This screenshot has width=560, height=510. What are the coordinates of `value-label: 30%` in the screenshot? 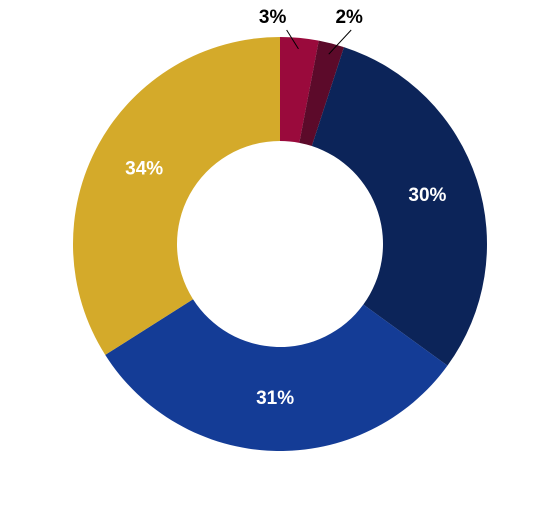 It's located at (427, 195).